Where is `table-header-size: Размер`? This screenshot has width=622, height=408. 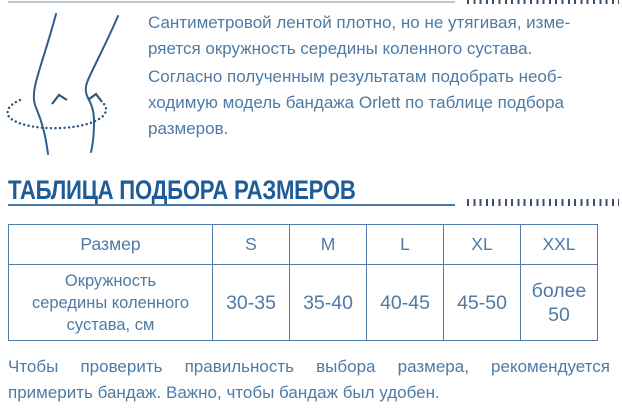
table-header-size: Размер is located at coordinates (110, 244).